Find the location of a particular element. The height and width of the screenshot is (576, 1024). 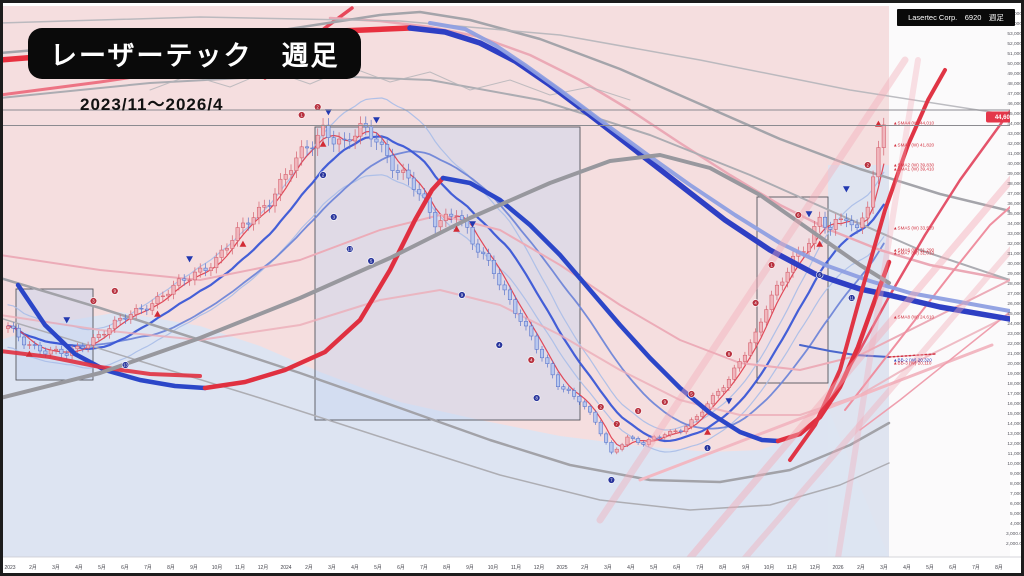

svg-text: 2 is located at coordinates (601, 407).